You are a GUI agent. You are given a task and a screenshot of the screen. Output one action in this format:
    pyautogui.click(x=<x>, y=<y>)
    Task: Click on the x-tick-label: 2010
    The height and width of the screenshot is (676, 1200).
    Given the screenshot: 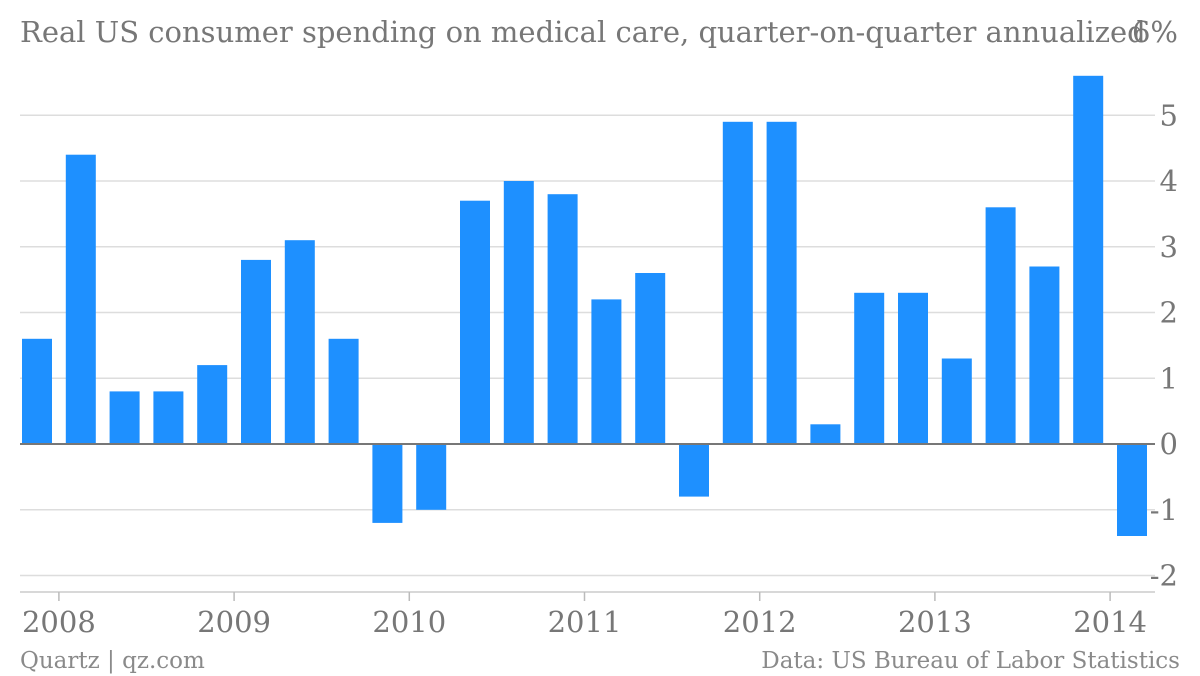 What is the action you would take?
    pyautogui.click(x=409, y=622)
    